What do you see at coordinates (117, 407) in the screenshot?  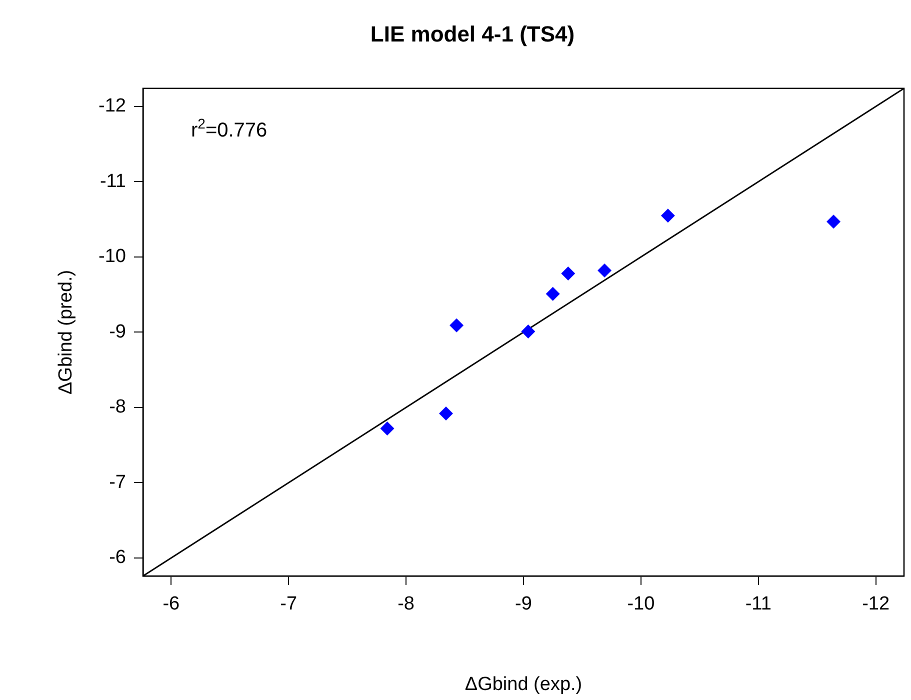 I see `y-tick-label: -8` at bounding box center [117, 407].